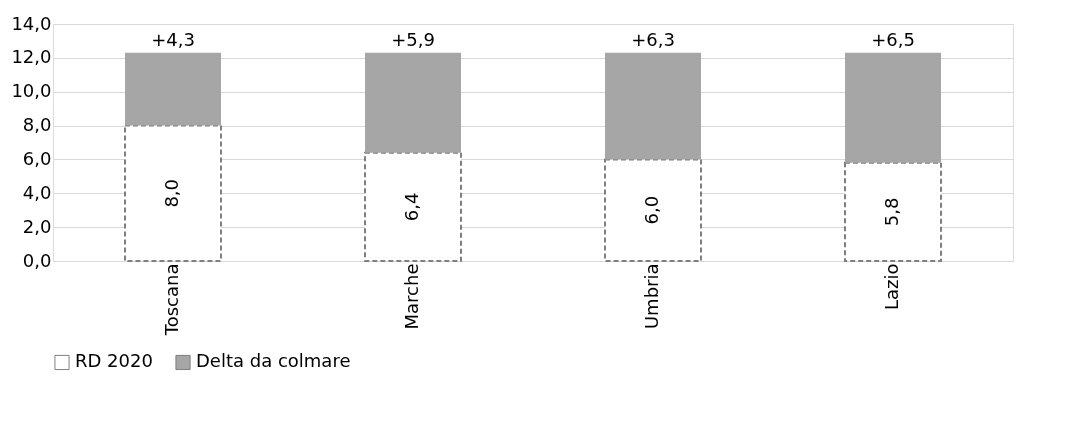 Image resolution: width=1066 pixels, height=423 pixels. I want to click on data-label: +4,3, so click(173, 39).